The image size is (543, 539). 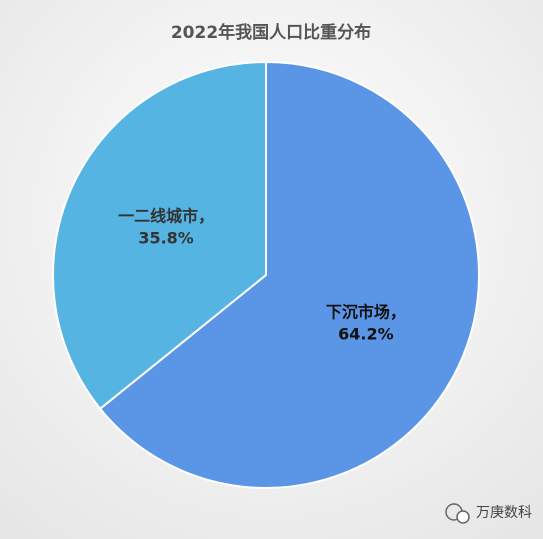 I want to click on slice-value-label: 35.8%, so click(x=166, y=238).